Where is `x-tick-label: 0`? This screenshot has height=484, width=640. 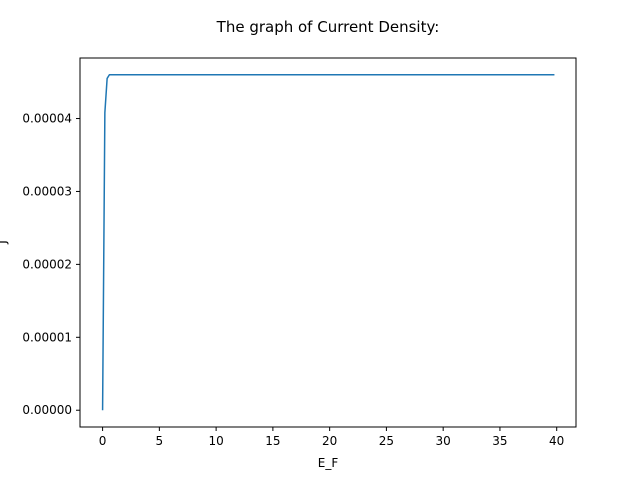
x-tick-label: 0 is located at coordinates (103, 441).